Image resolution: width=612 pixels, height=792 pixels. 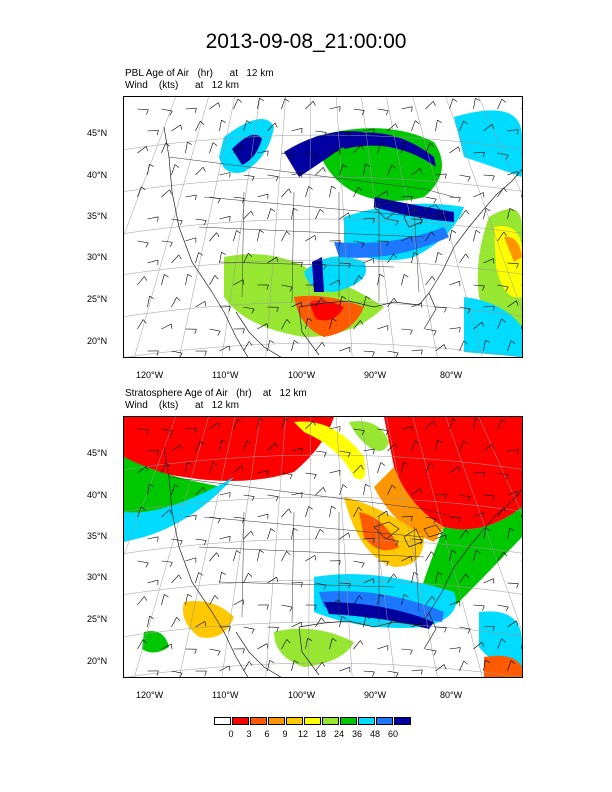 What do you see at coordinates (182, 85) in the screenshot?
I see `panel-1-title-line2: Wind (kts) at 12 km` at bounding box center [182, 85].